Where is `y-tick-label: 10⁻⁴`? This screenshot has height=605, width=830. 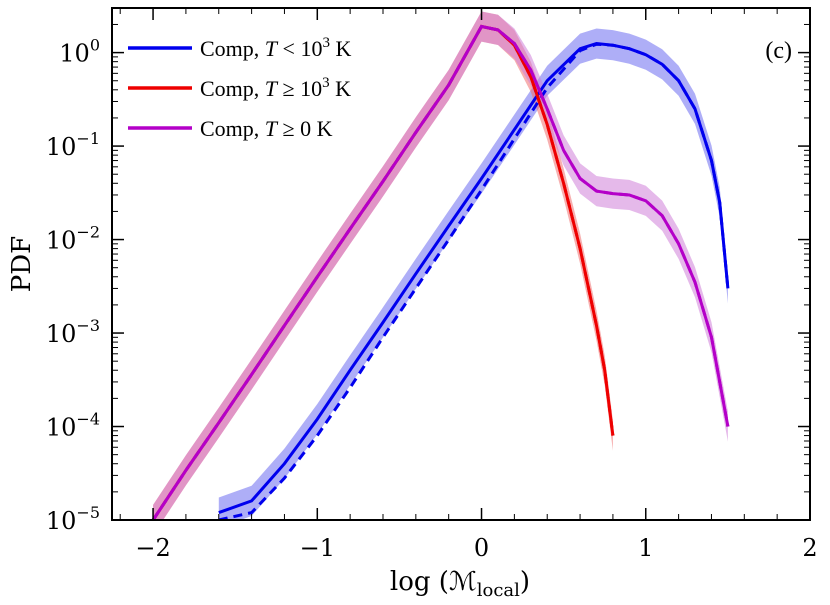
y-tick-label: 10⁻⁴ is located at coordinates (73, 426).